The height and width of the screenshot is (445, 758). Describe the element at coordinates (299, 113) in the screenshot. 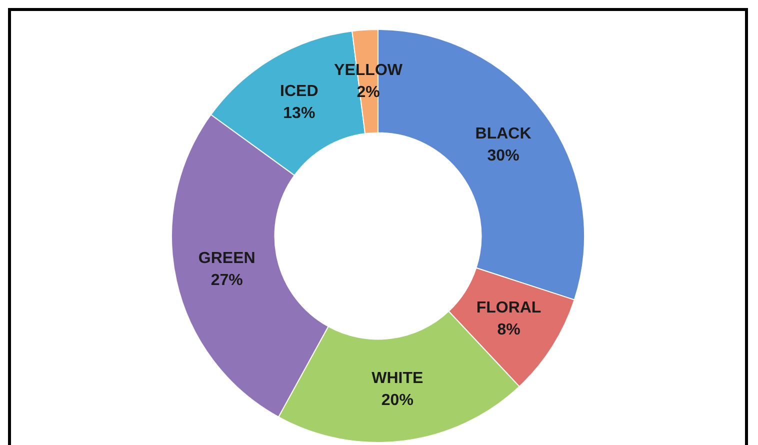

I see `data-label: 13%` at that location.